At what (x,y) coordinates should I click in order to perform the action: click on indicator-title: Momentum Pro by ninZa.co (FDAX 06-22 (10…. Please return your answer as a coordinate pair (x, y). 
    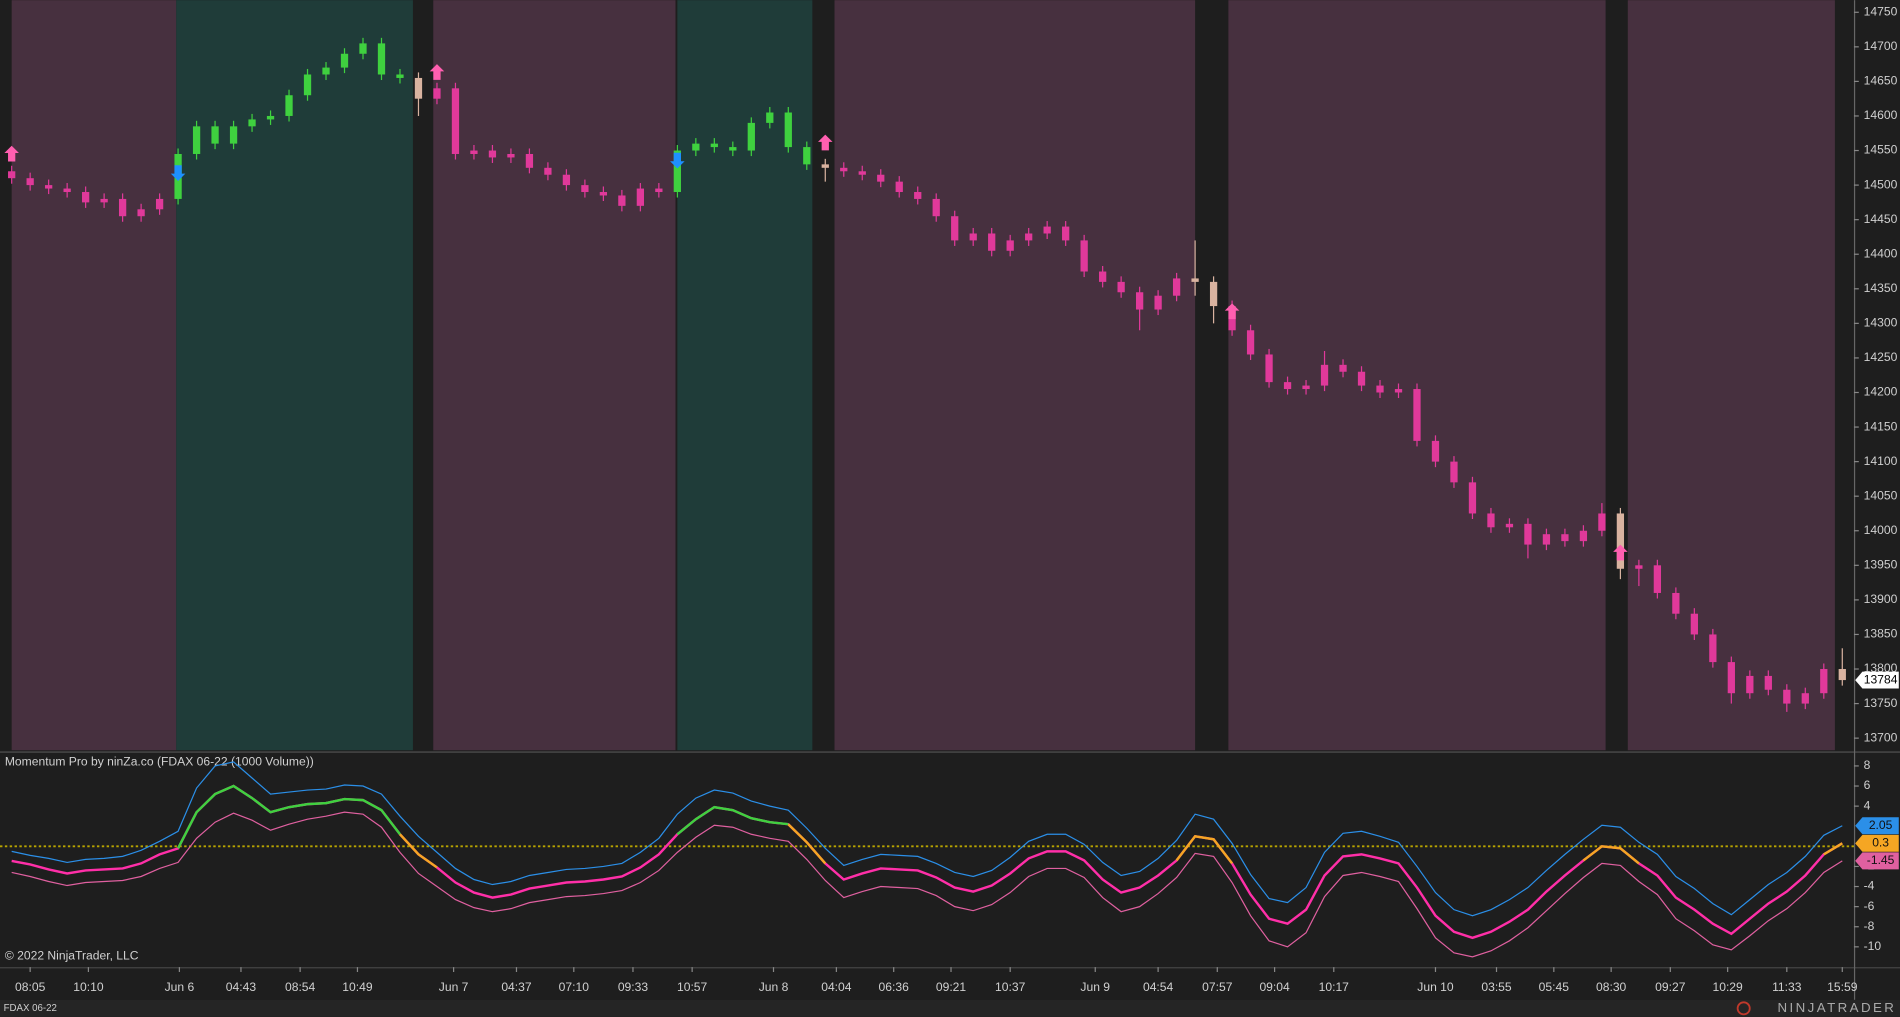
    Looking at the image, I should click on (159, 762).